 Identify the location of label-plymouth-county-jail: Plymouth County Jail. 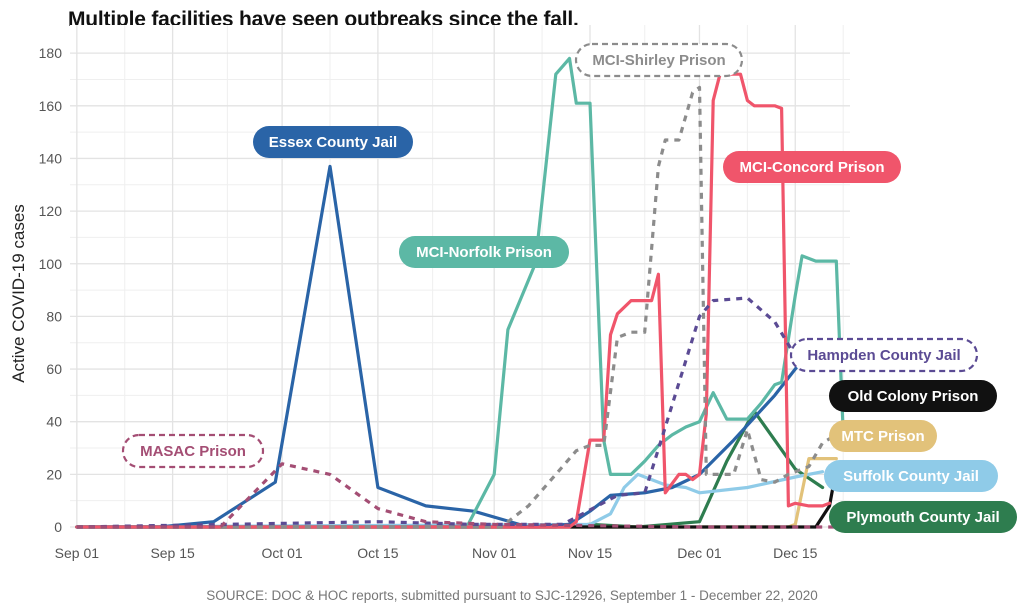
(923, 517).